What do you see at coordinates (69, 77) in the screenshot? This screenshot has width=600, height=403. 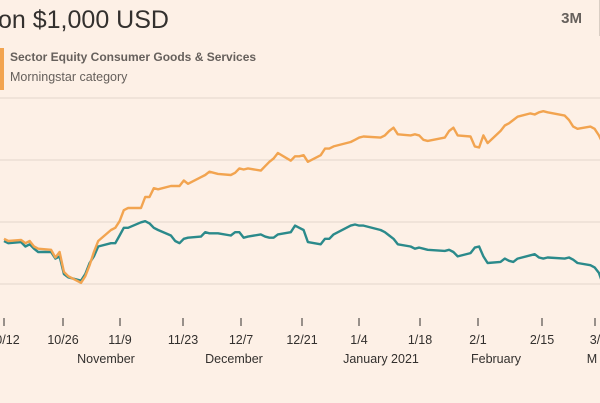 I see `legend-series-subtitle: Morningstar category` at bounding box center [69, 77].